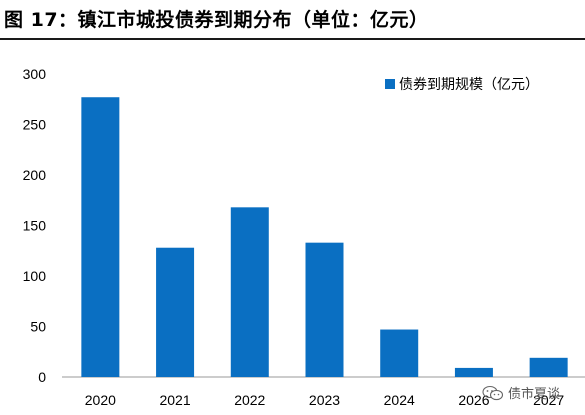  Describe the element at coordinates (548, 400) in the screenshot. I see `x-tick-label: 2027` at that location.